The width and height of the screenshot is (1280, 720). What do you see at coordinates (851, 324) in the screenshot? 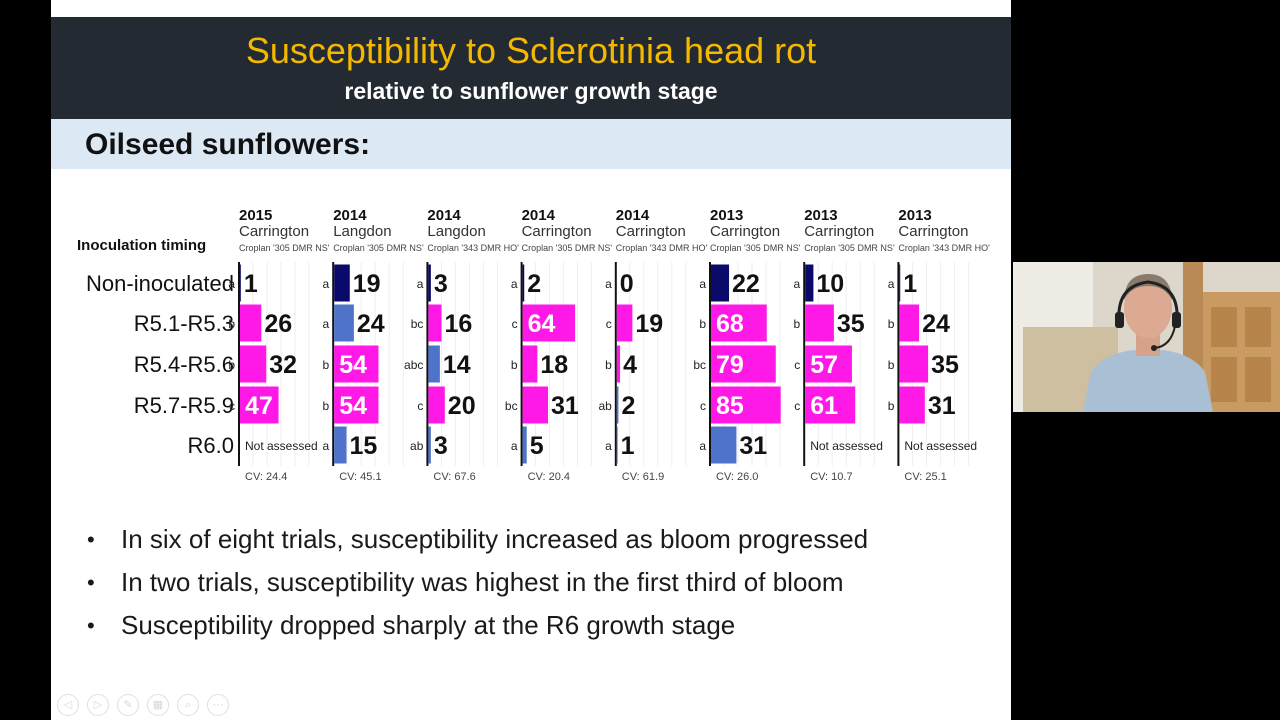
I see `bar-value-label: 35` at bounding box center [851, 324].